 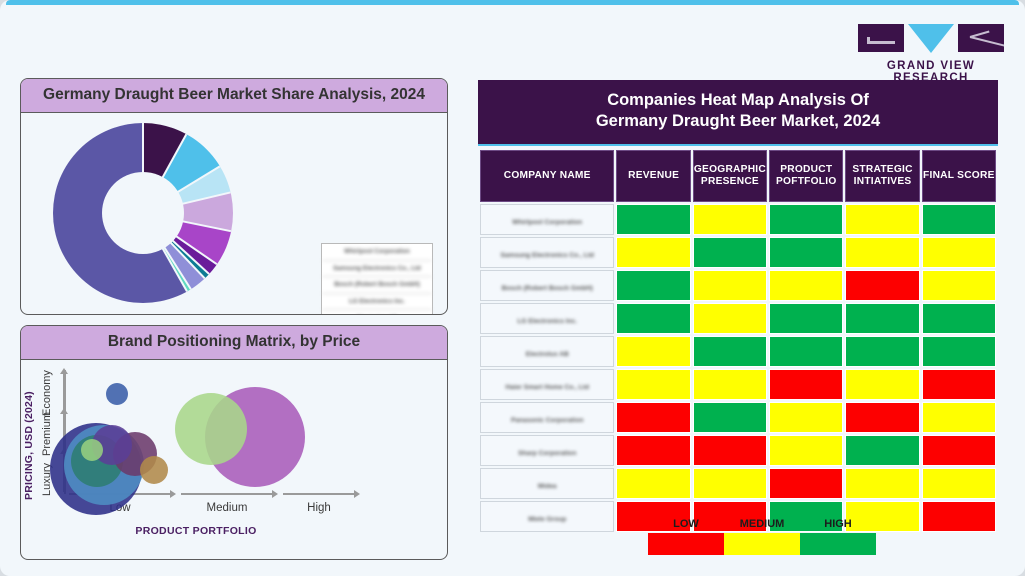 I want to click on heatmap-col-header: REVENUE, so click(x=653, y=176).